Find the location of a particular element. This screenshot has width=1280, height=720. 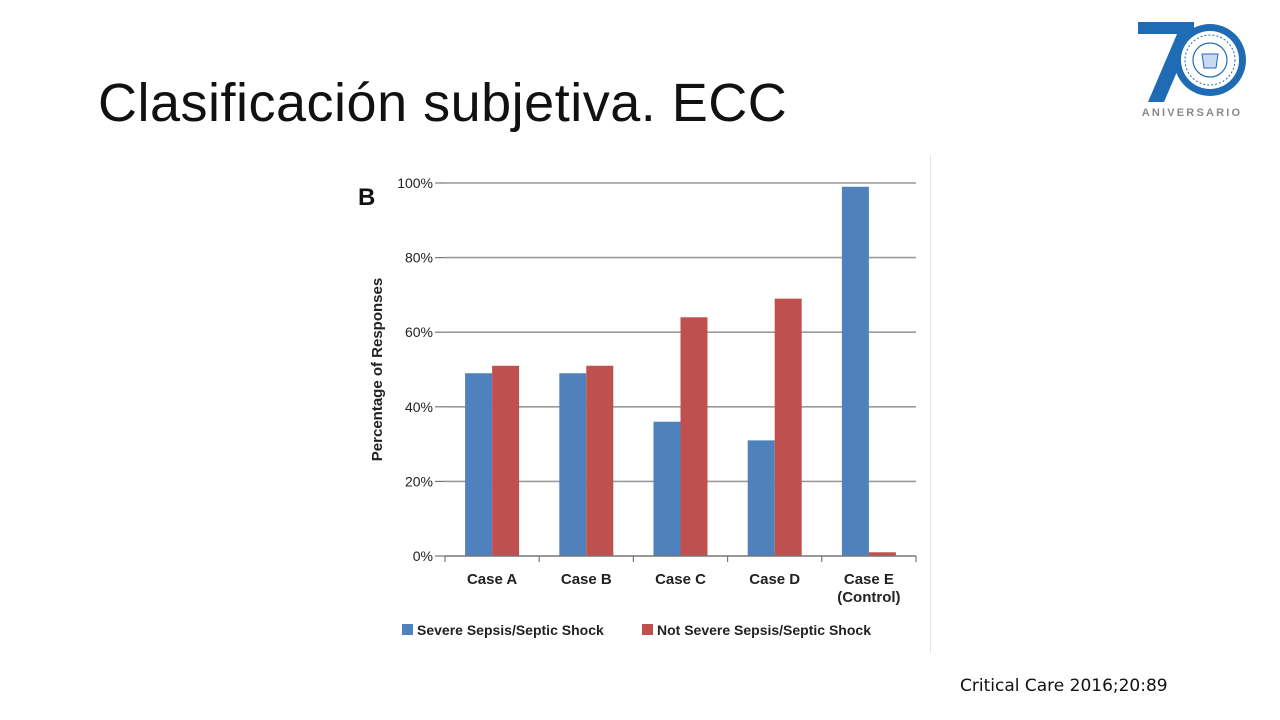

x-tick-label: Case E (Control) is located at coordinates (868, 588).